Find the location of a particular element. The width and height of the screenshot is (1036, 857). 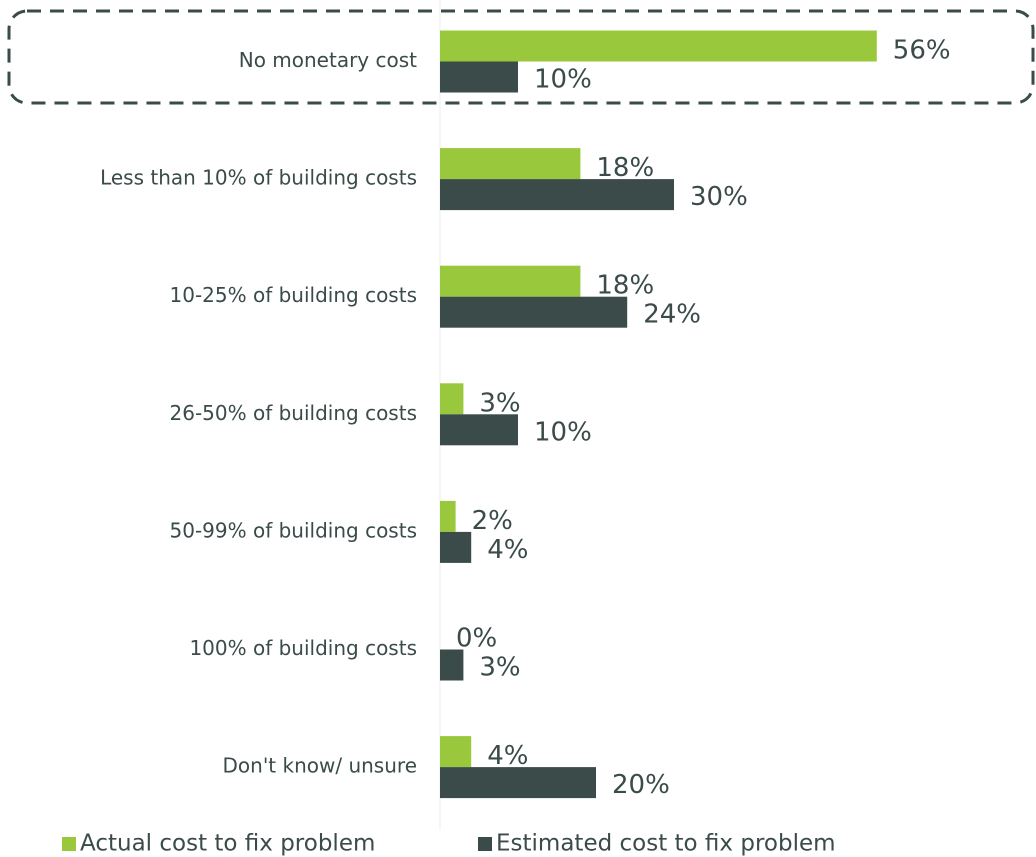

legend-label: Estimated cost to fix problem is located at coordinates (666, 844).